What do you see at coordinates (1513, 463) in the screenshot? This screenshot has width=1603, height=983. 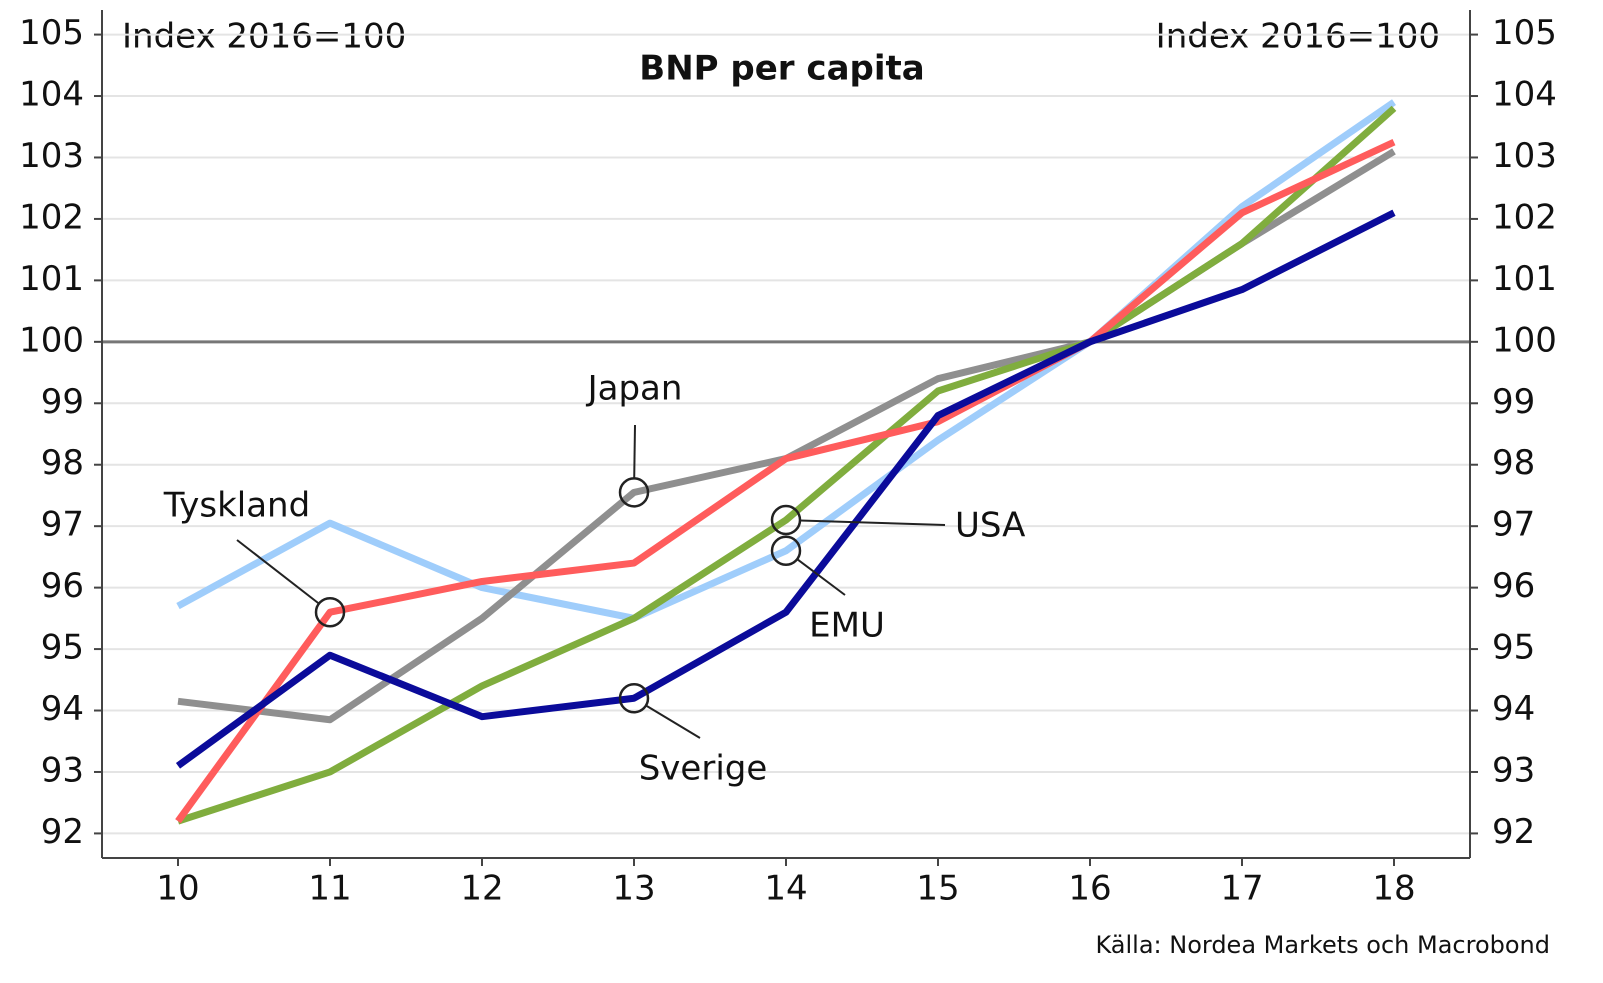 I see `y2-tick-label: 98` at bounding box center [1513, 463].